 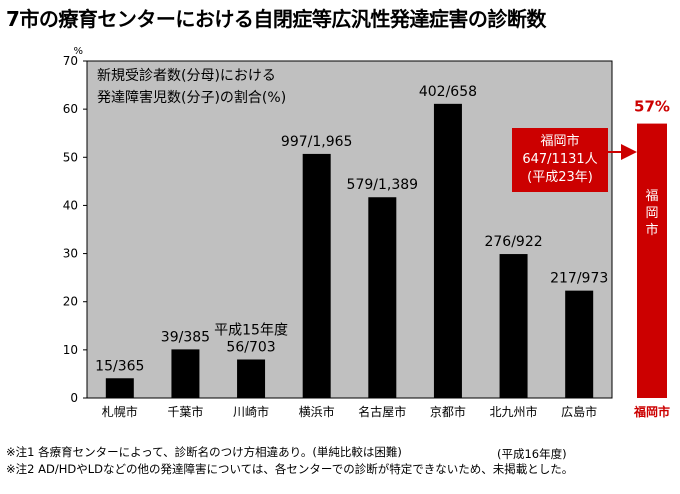 I want to click on y-tick-label: 40, so click(x=70, y=205).